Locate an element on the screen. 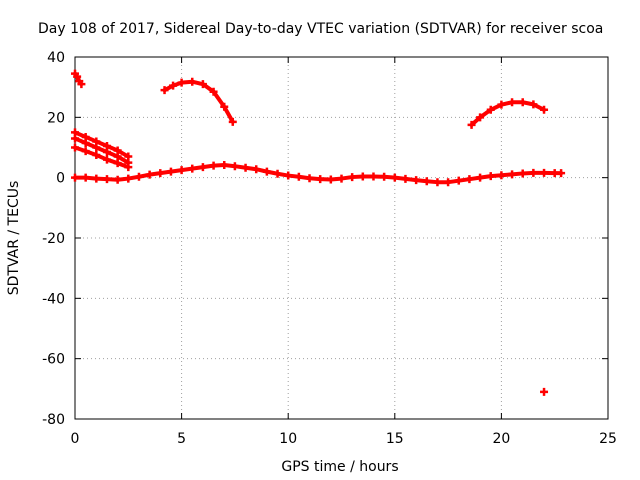 This screenshot has height=480, width=640. x-tick-label: 5 is located at coordinates (181, 439).